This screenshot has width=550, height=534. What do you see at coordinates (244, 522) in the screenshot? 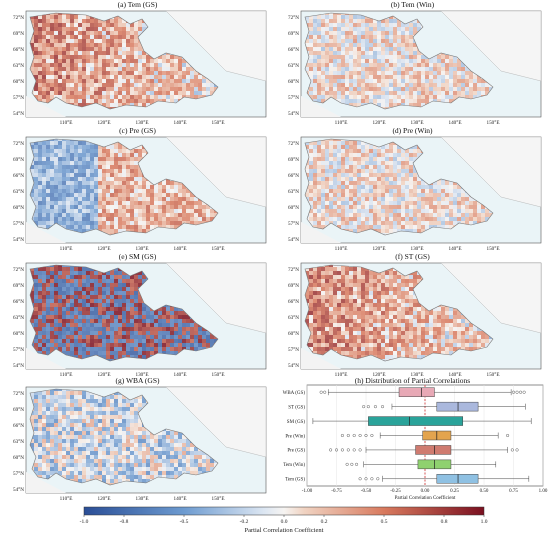
I see `colorbar-tick-label: -0.2` at bounding box center [244, 522].